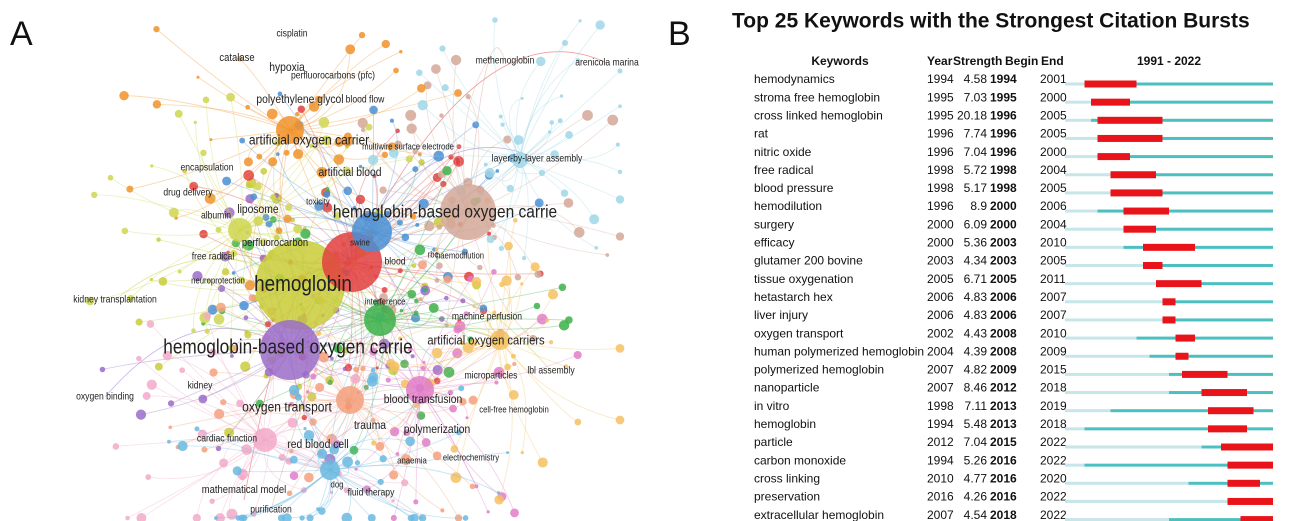 Image resolution: width=1297 pixels, height=521 pixels. I want to click on node-label: rbc, so click(433, 254).